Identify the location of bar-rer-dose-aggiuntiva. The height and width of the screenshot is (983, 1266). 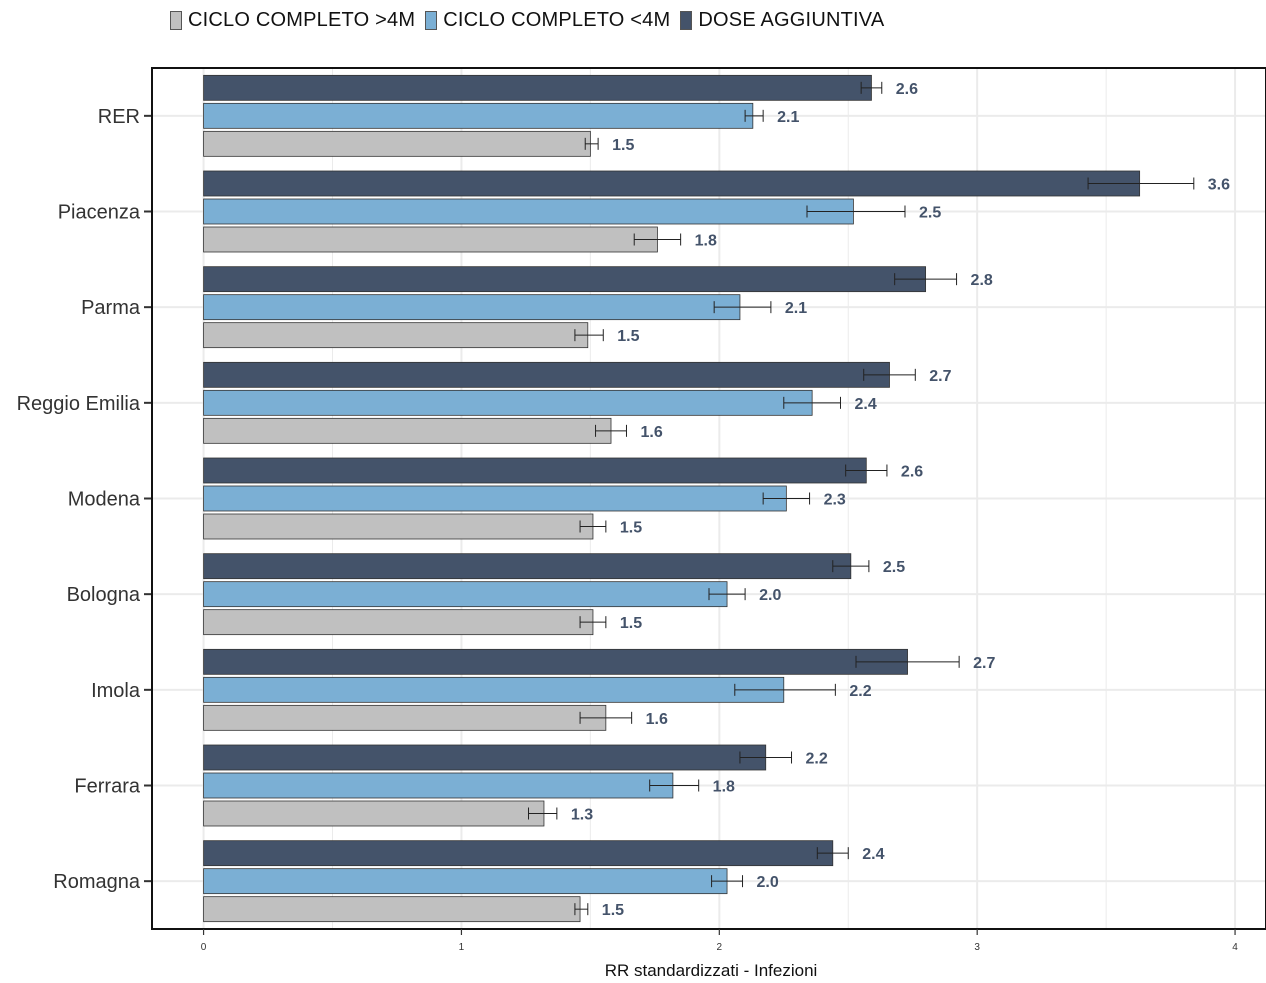
(537, 87).